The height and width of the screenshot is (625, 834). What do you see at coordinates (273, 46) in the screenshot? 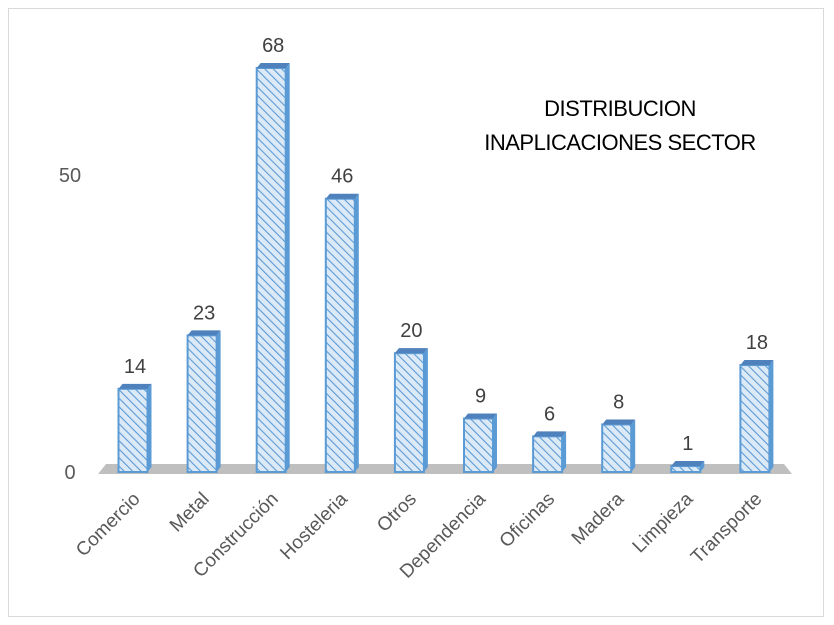
I see `data-label: 68` at bounding box center [273, 46].